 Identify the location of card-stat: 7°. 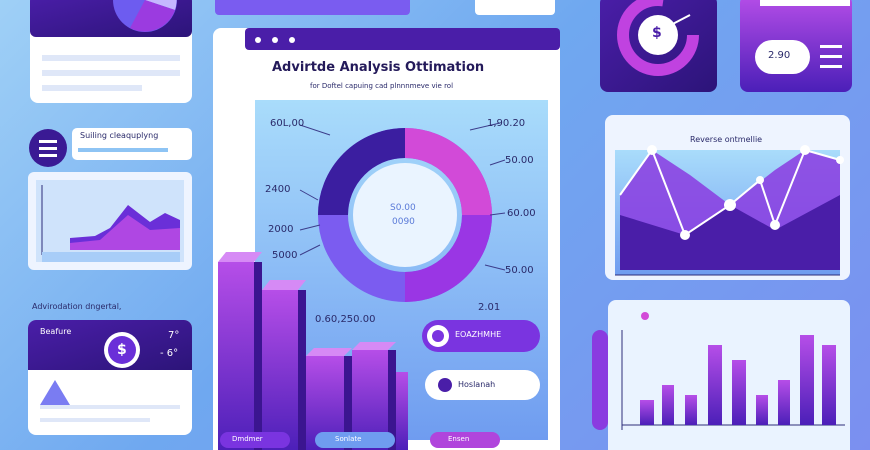
(174, 335).